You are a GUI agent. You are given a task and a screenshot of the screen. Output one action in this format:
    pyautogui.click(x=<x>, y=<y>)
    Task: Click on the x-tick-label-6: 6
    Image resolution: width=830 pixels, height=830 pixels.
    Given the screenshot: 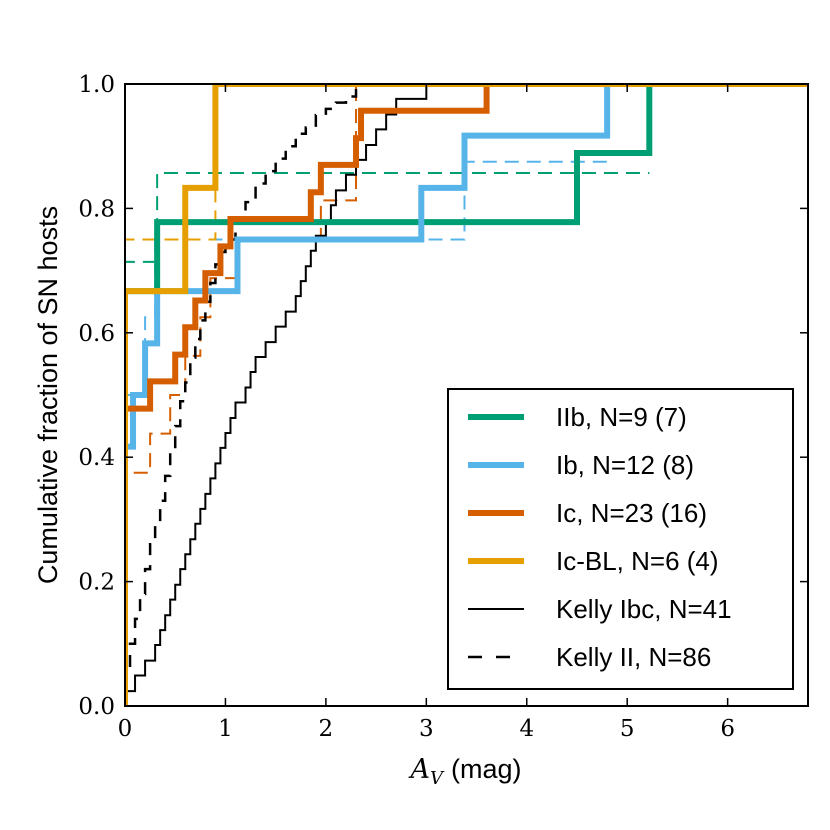 What is the action you would take?
    pyautogui.click(x=727, y=729)
    